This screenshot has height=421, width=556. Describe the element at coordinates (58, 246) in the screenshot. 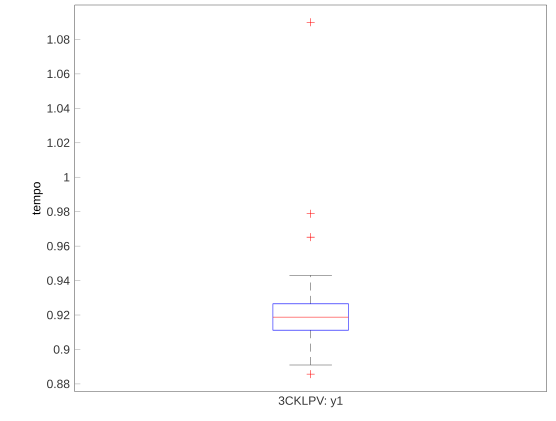

I see `y-tick-label: 0.96` at that location.